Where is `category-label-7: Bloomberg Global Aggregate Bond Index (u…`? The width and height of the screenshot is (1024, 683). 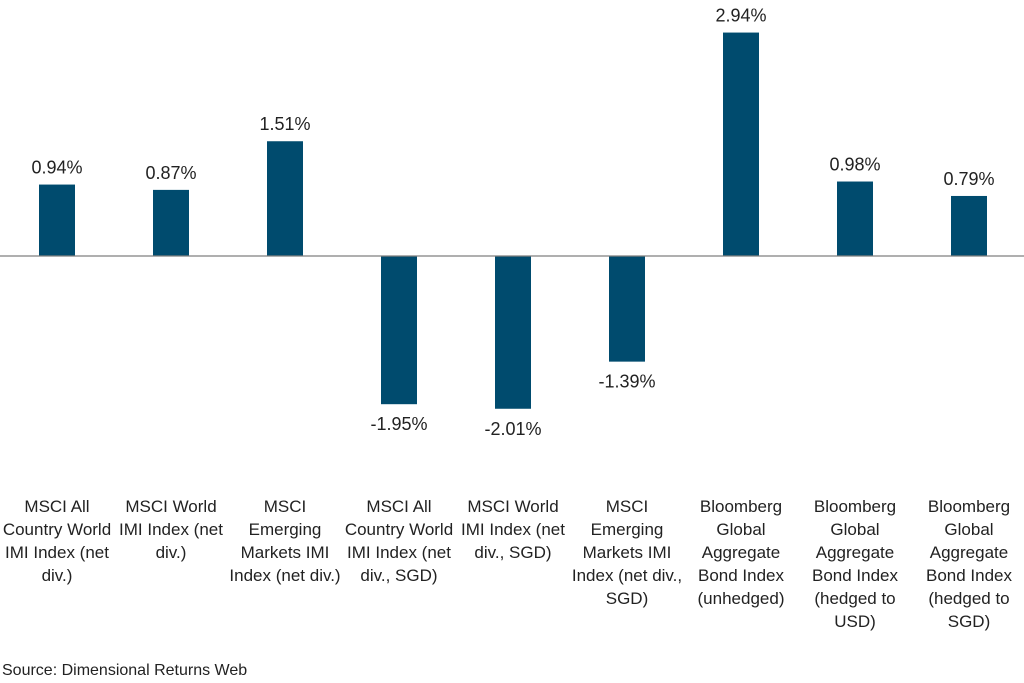
category-label-7: Bloomberg Global Aggregate Bond Index (u… is located at coordinates (741, 552).